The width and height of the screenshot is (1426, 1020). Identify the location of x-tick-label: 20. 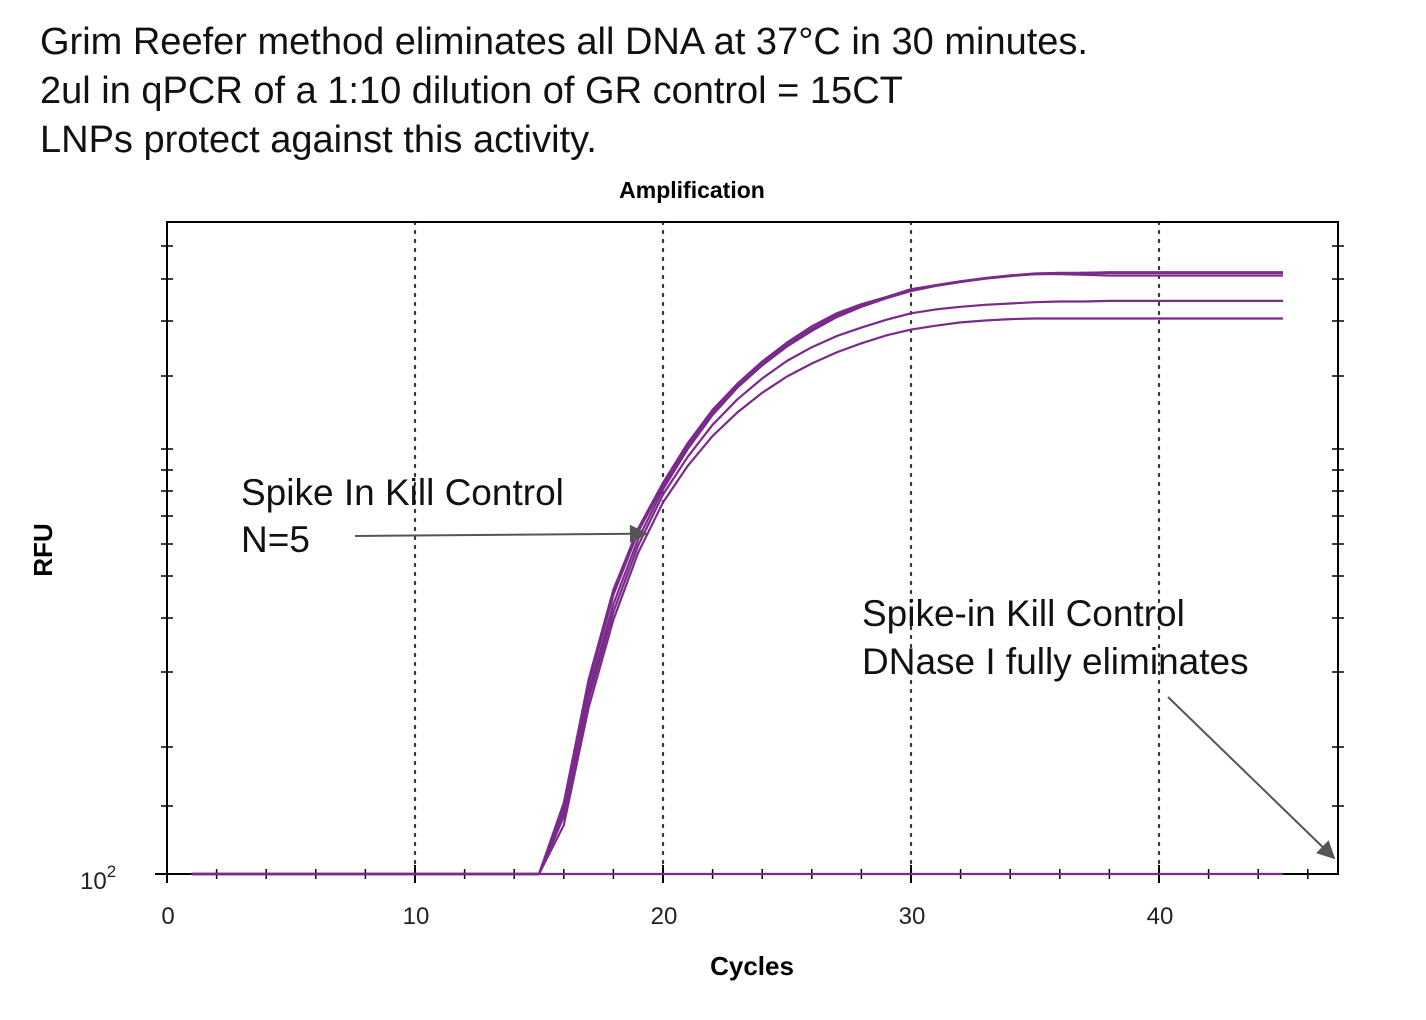
(664, 916).